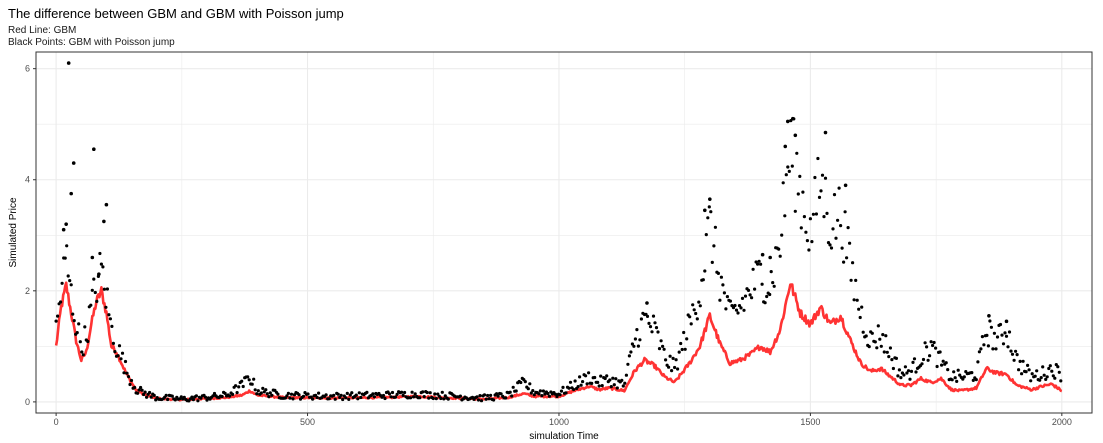 The height and width of the screenshot is (443, 1103). What do you see at coordinates (27, 291) in the screenshot?
I see `y-tick-label: 2` at bounding box center [27, 291].